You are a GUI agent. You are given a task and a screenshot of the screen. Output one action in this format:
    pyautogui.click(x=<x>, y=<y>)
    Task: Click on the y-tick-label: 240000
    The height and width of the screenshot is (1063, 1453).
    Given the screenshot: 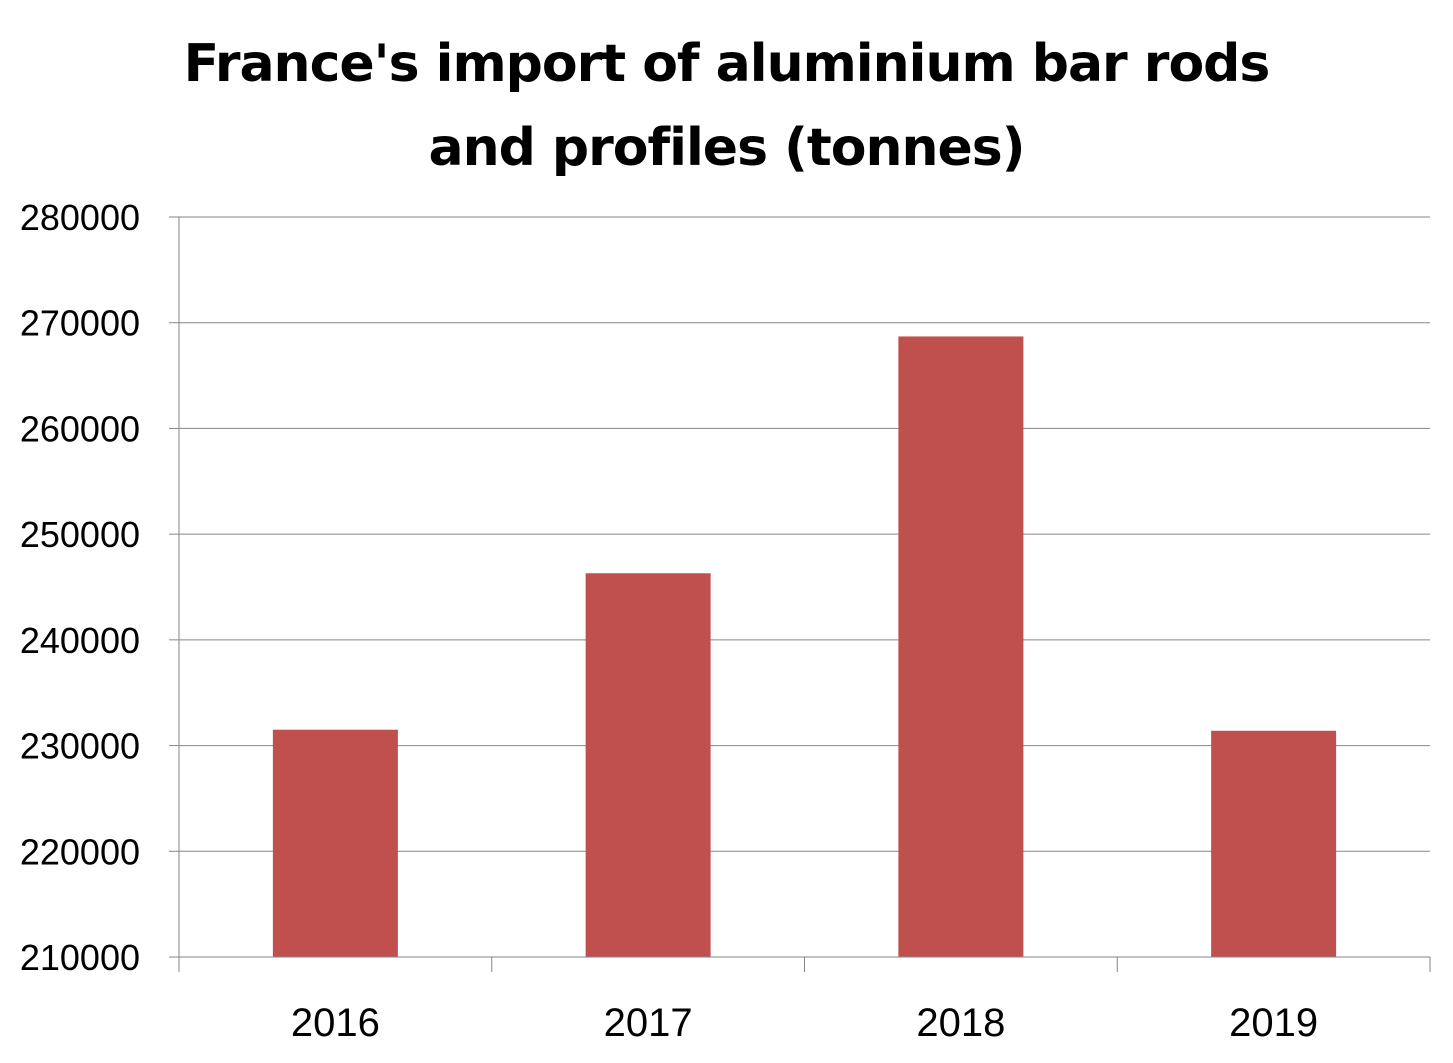 What is the action you would take?
    pyautogui.click(x=80, y=640)
    